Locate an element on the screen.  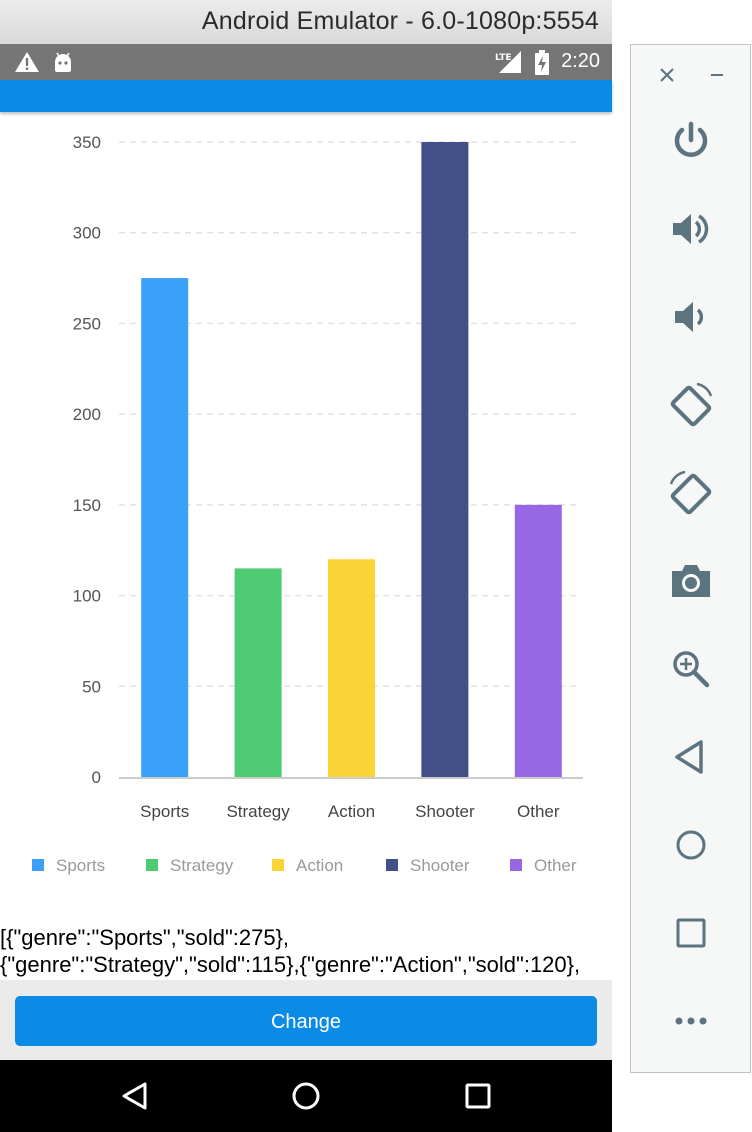
legend-label: Action is located at coordinates (319, 865).